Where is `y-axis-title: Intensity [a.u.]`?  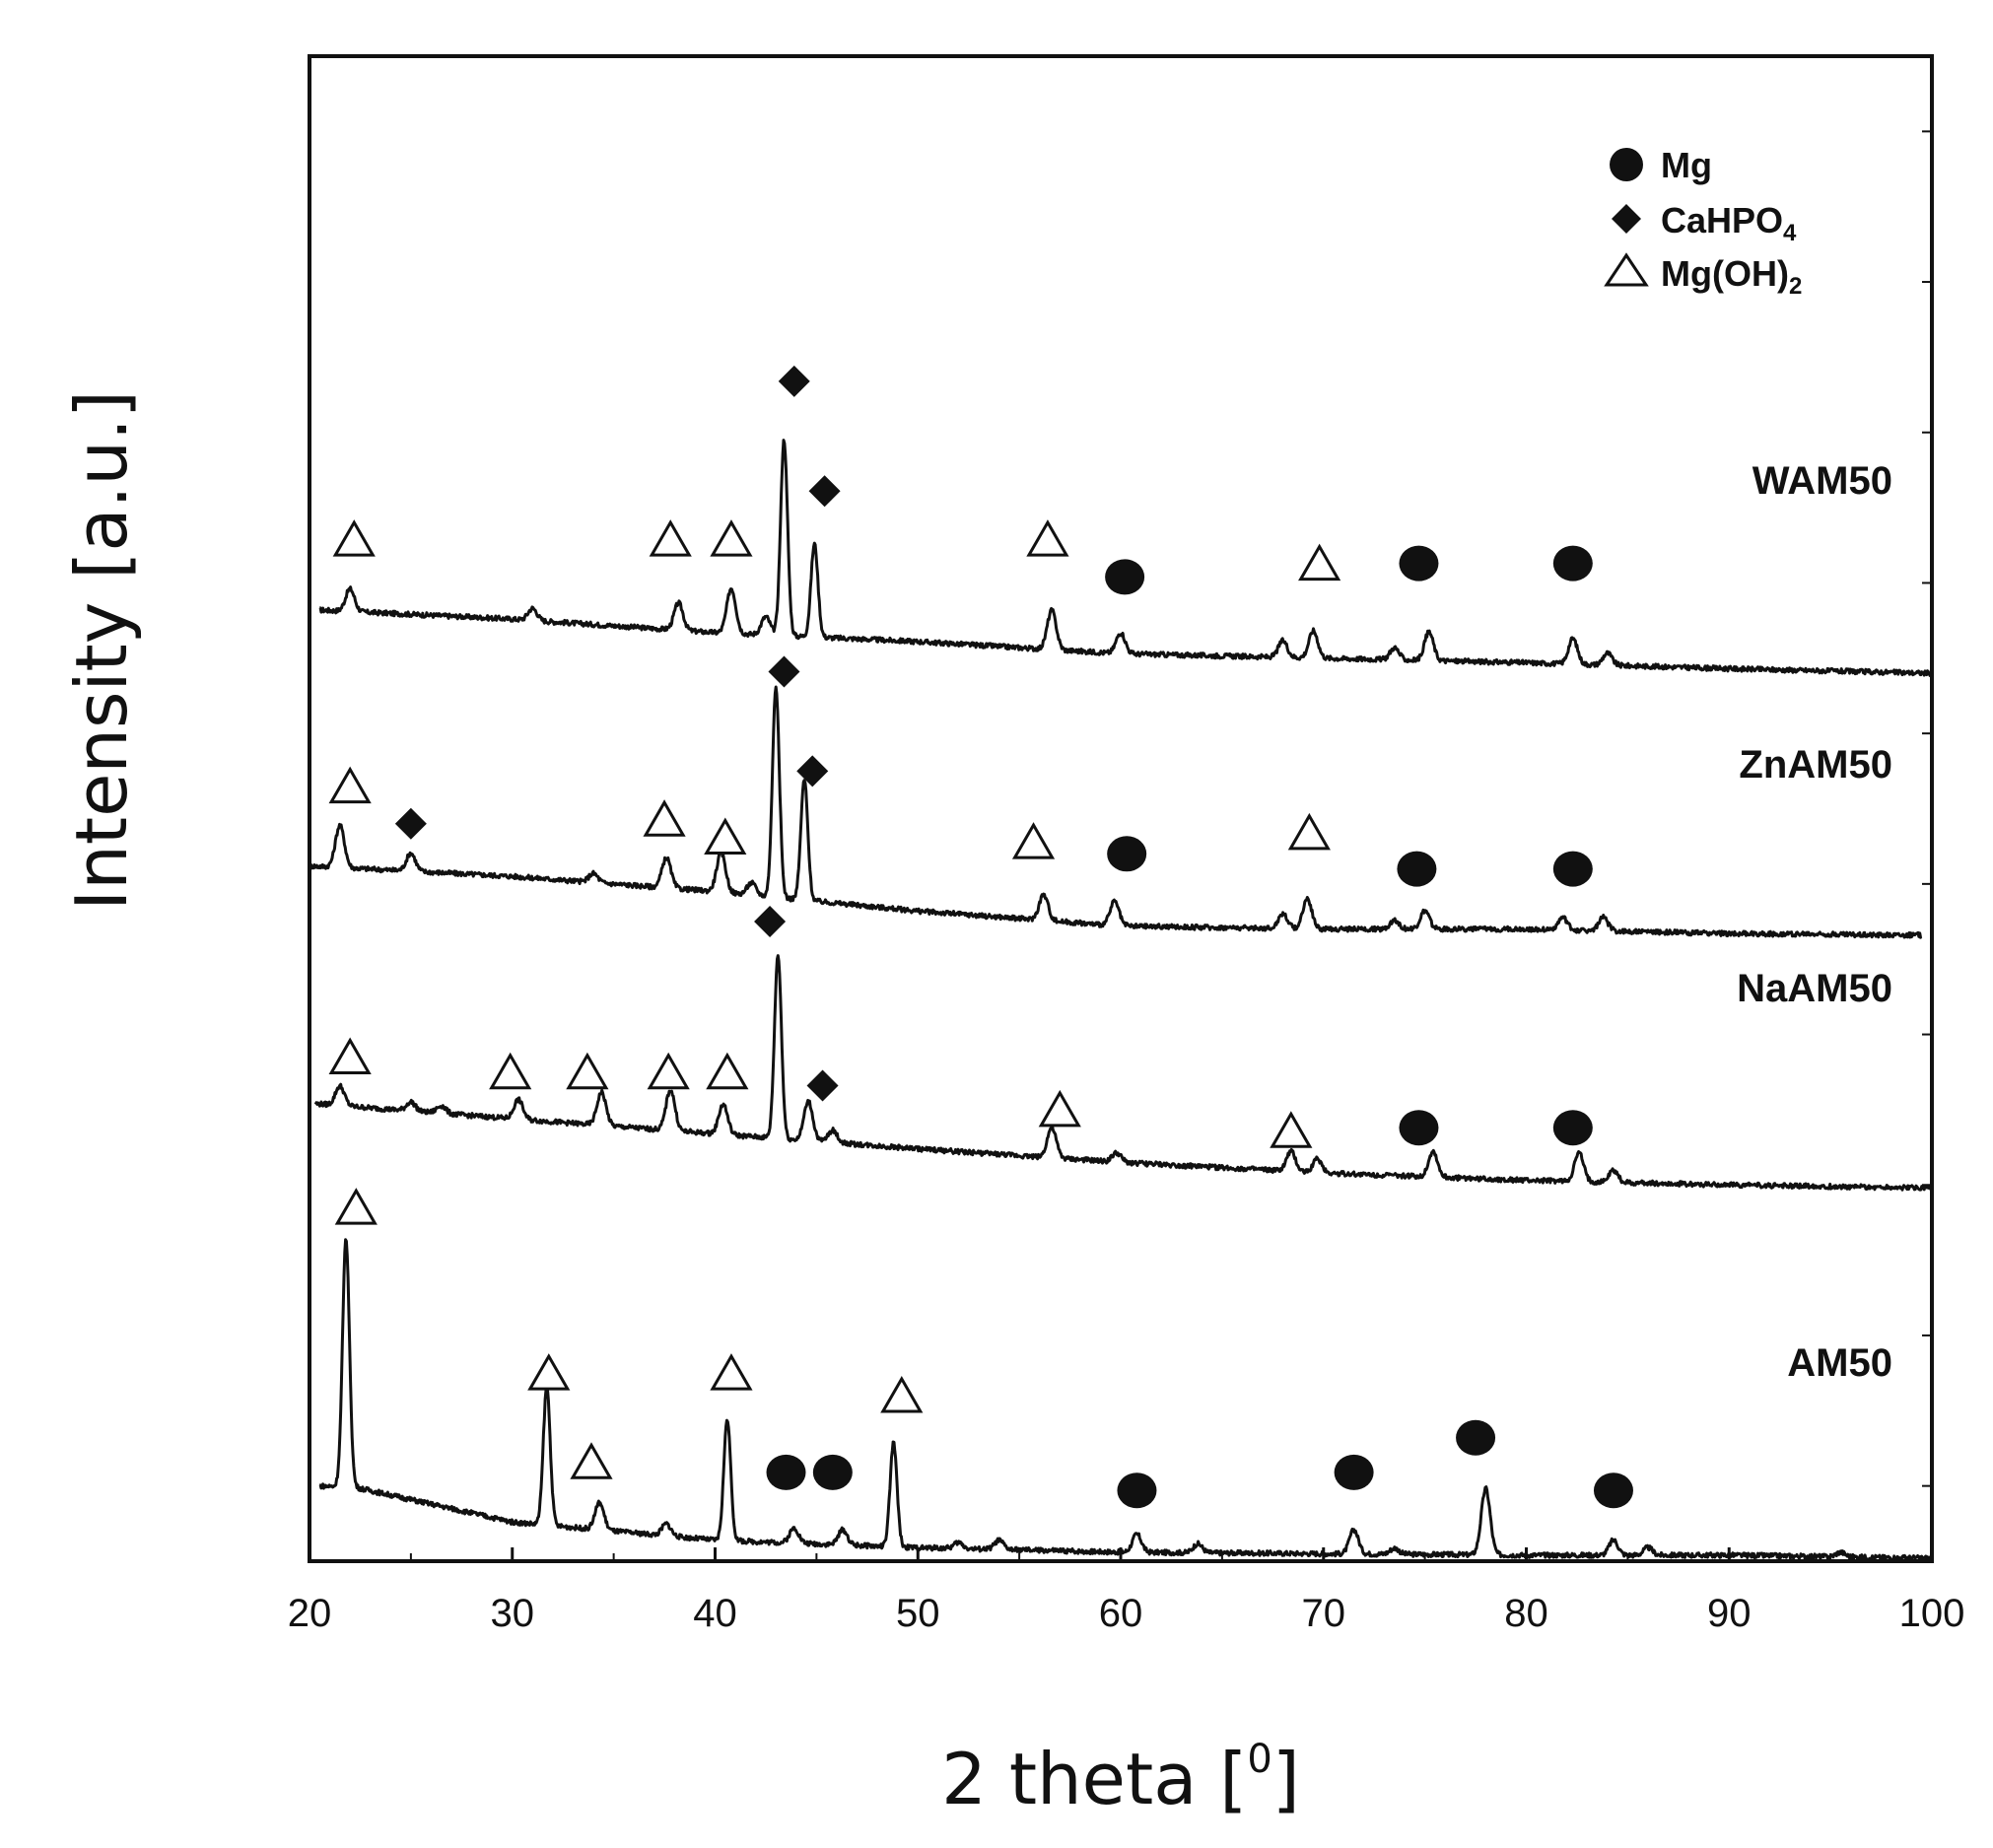
y-axis-title: Intensity [a.u.] is located at coordinates (101, 650).